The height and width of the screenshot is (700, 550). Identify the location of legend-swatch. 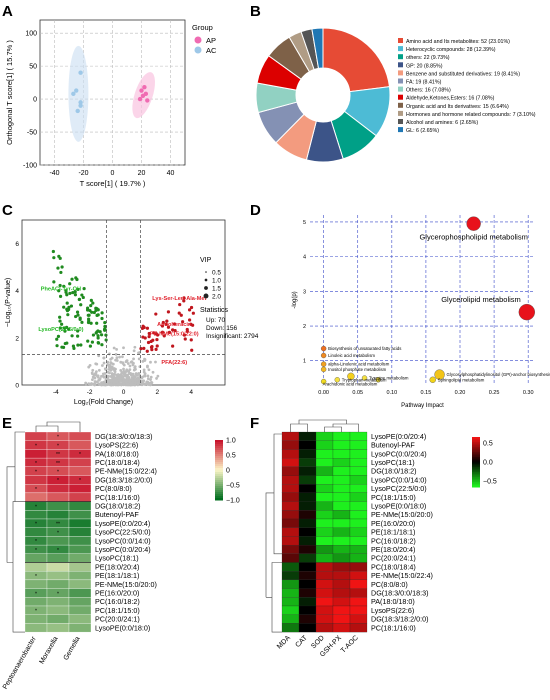
(400, 81).